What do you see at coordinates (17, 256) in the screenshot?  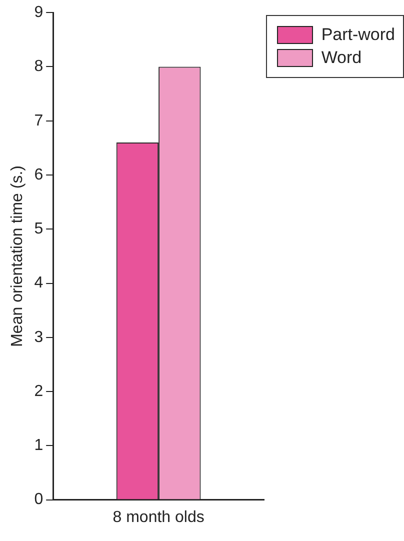 I see `y-axis-title: Mean orientation time (s.)` at bounding box center [17, 256].